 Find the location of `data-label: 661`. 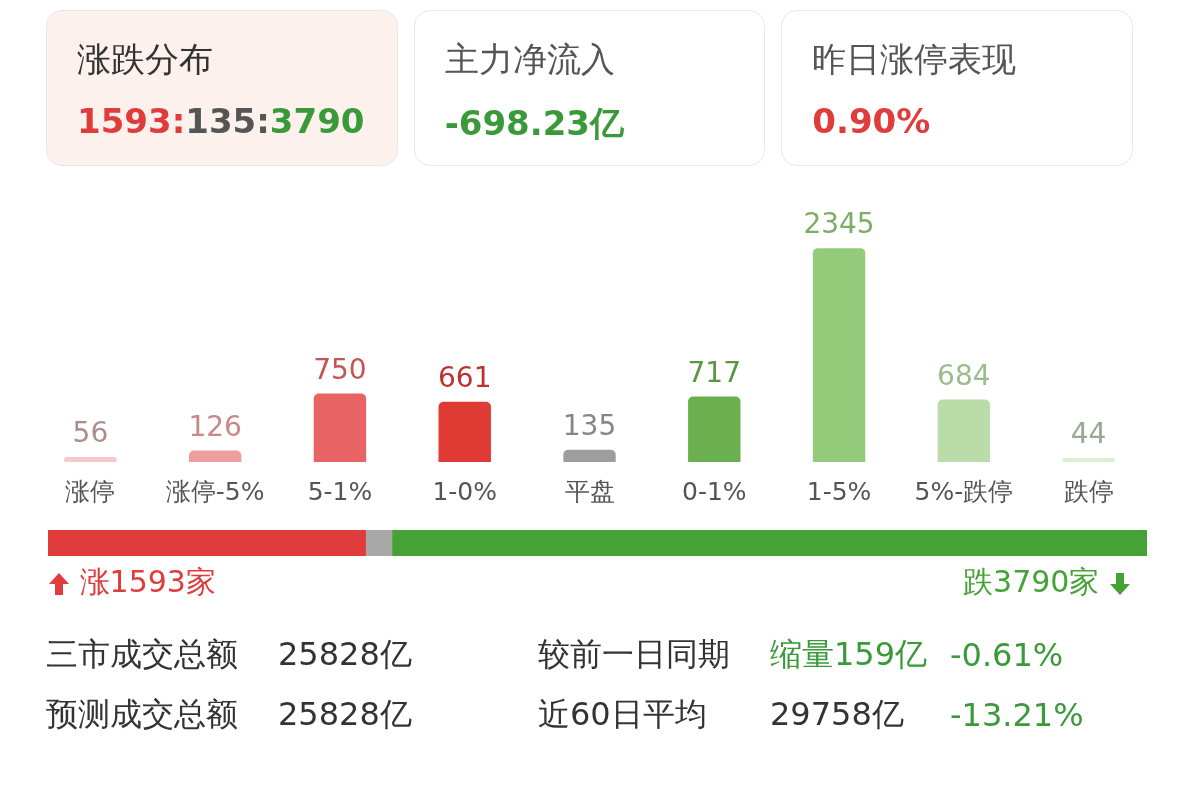

data-label: 661 is located at coordinates (465, 377).